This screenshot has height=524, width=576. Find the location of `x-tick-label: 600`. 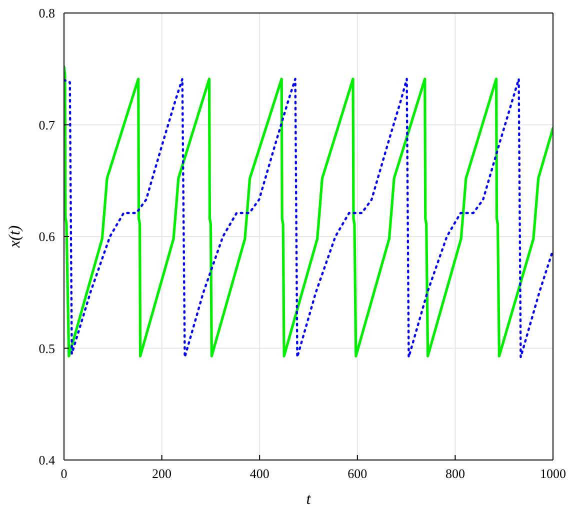

x-tick-label: 600 is located at coordinates (358, 474).